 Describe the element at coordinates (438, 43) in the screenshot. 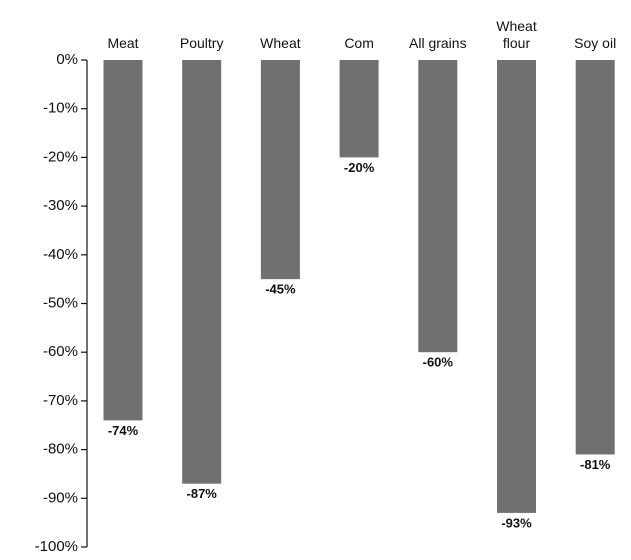

I see `category-label: All grains` at that location.